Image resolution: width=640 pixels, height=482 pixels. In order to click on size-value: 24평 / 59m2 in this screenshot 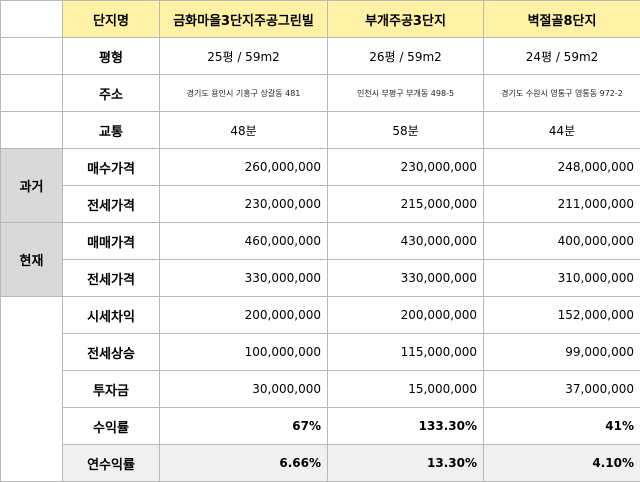, I will do `click(562, 56)`.